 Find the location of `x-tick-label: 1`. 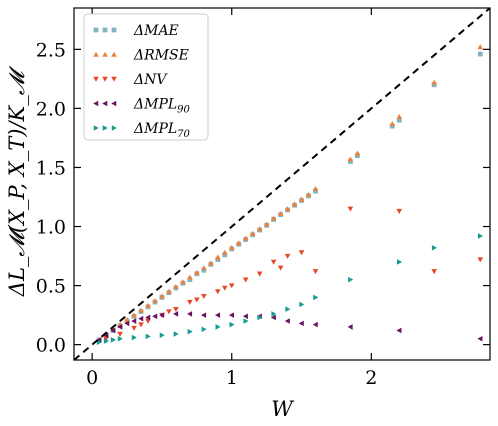

x-tick-label: 1 is located at coordinates (232, 378).